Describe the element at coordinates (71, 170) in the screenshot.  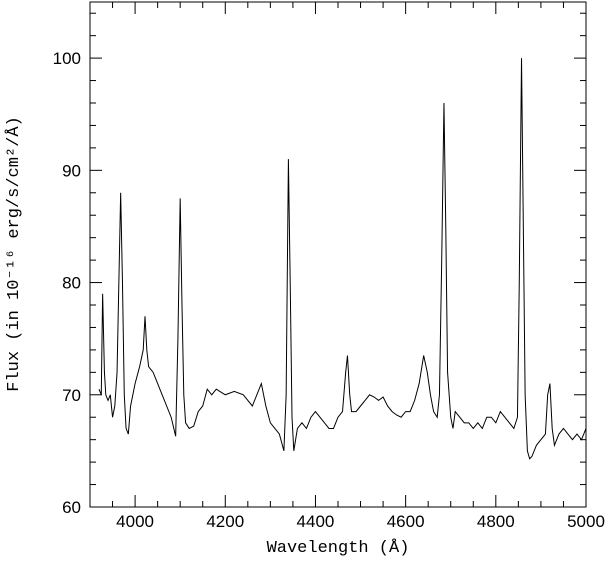
I see `y-tick-label: 90` at that location.